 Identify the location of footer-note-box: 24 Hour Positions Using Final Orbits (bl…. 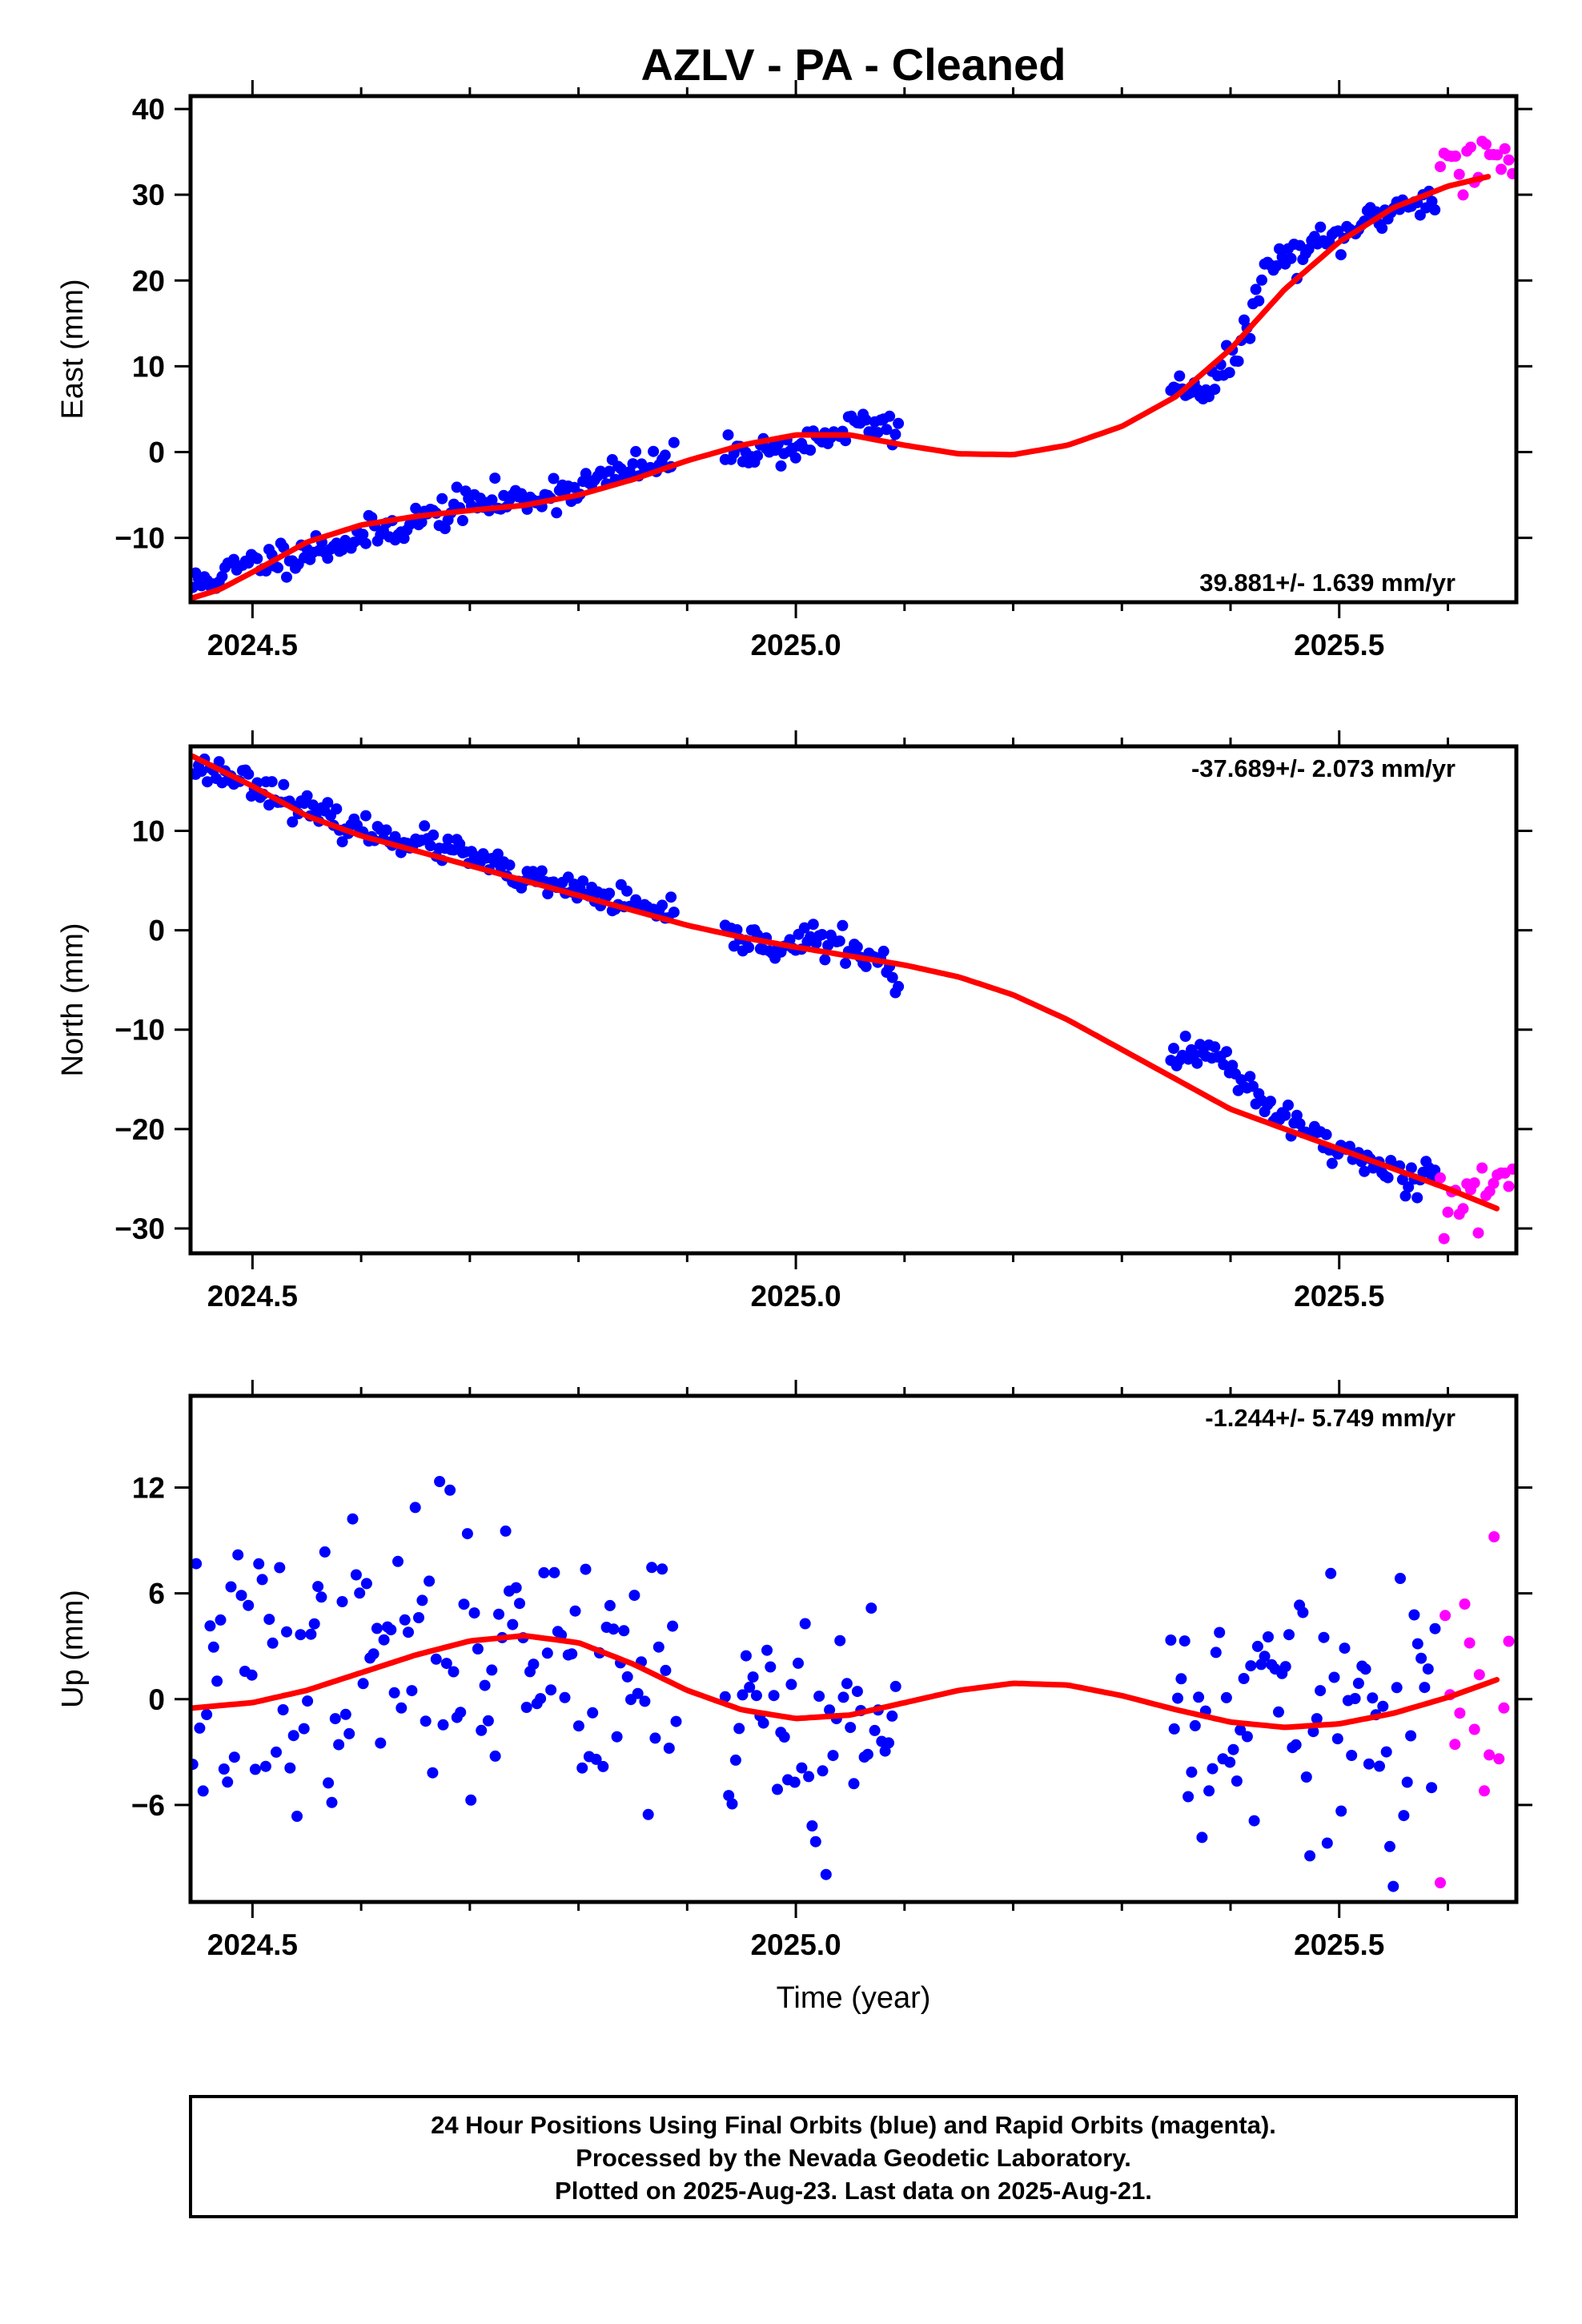
(853, 2156).